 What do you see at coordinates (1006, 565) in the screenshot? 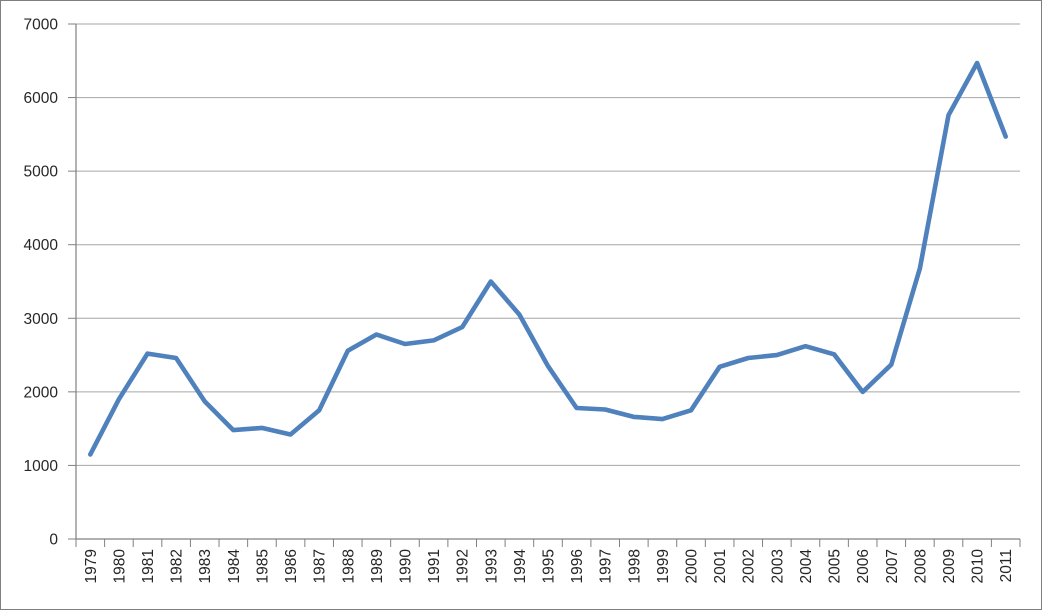
I see `x-axis-tick-label: 2011` at bounding box center [1006, 565].